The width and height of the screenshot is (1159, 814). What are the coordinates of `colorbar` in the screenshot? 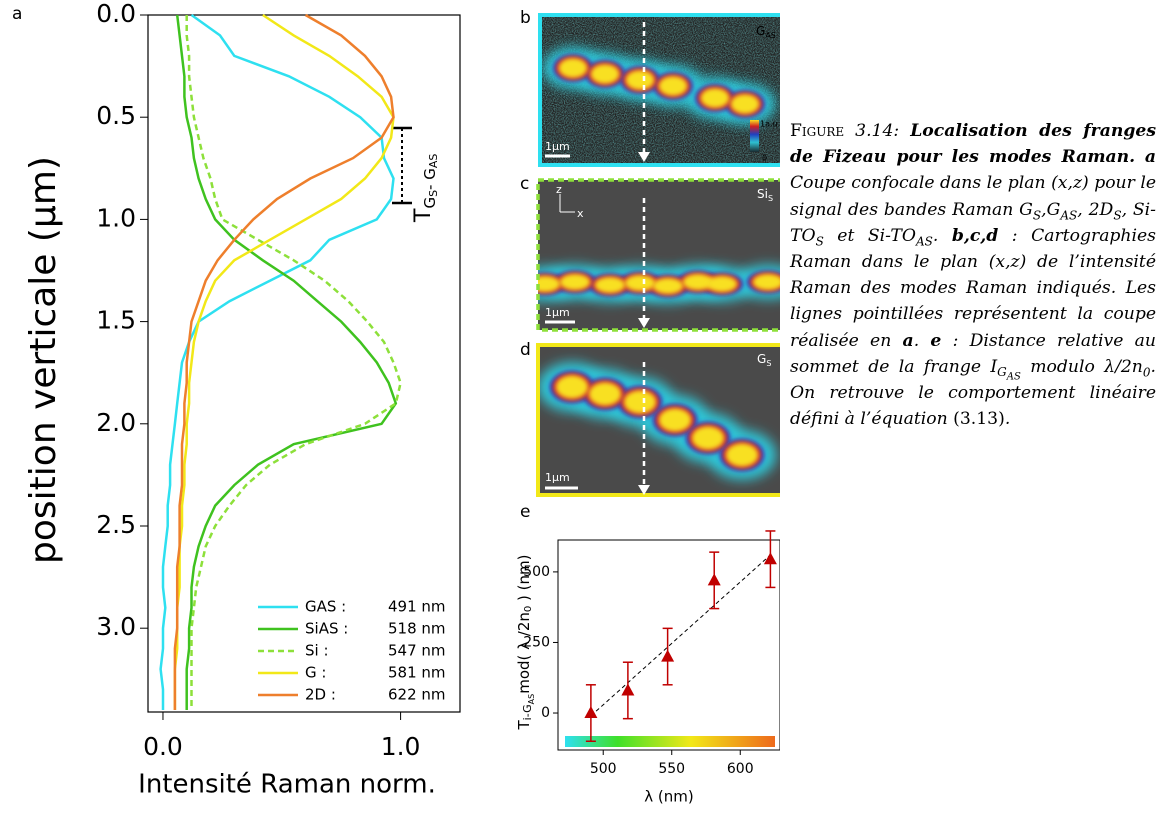 It's located at (754, 136).